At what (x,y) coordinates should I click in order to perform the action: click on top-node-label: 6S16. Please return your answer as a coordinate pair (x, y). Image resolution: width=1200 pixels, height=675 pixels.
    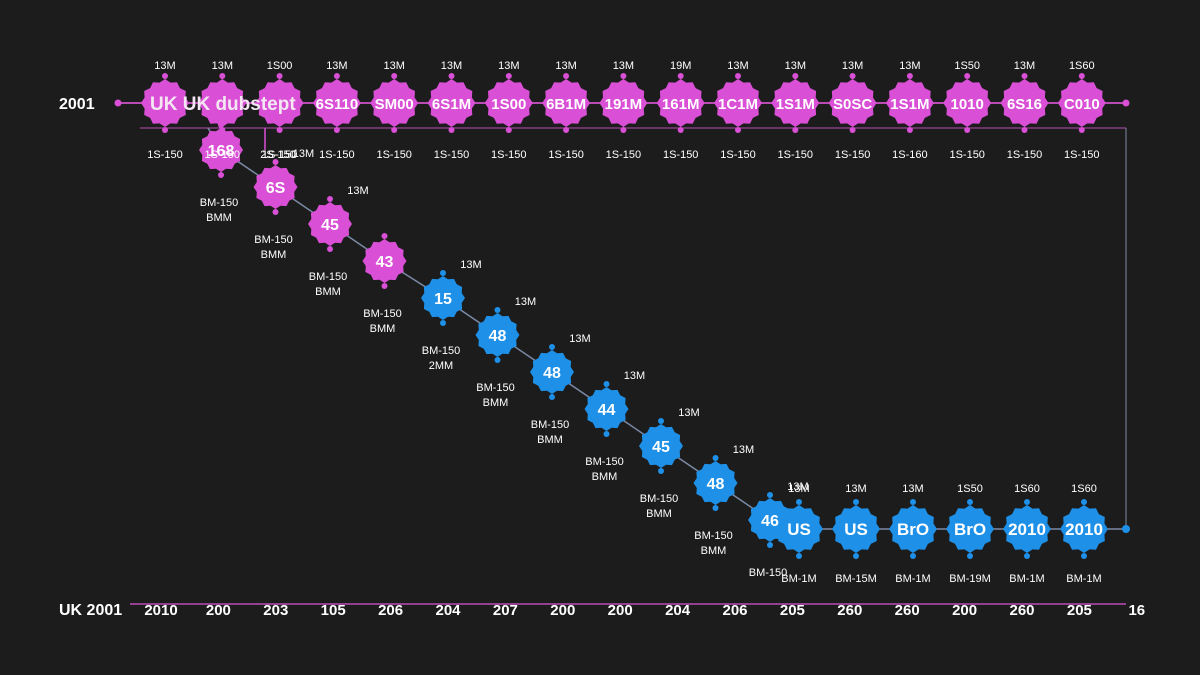
    Looking at the image, I should click on (1024, 104).